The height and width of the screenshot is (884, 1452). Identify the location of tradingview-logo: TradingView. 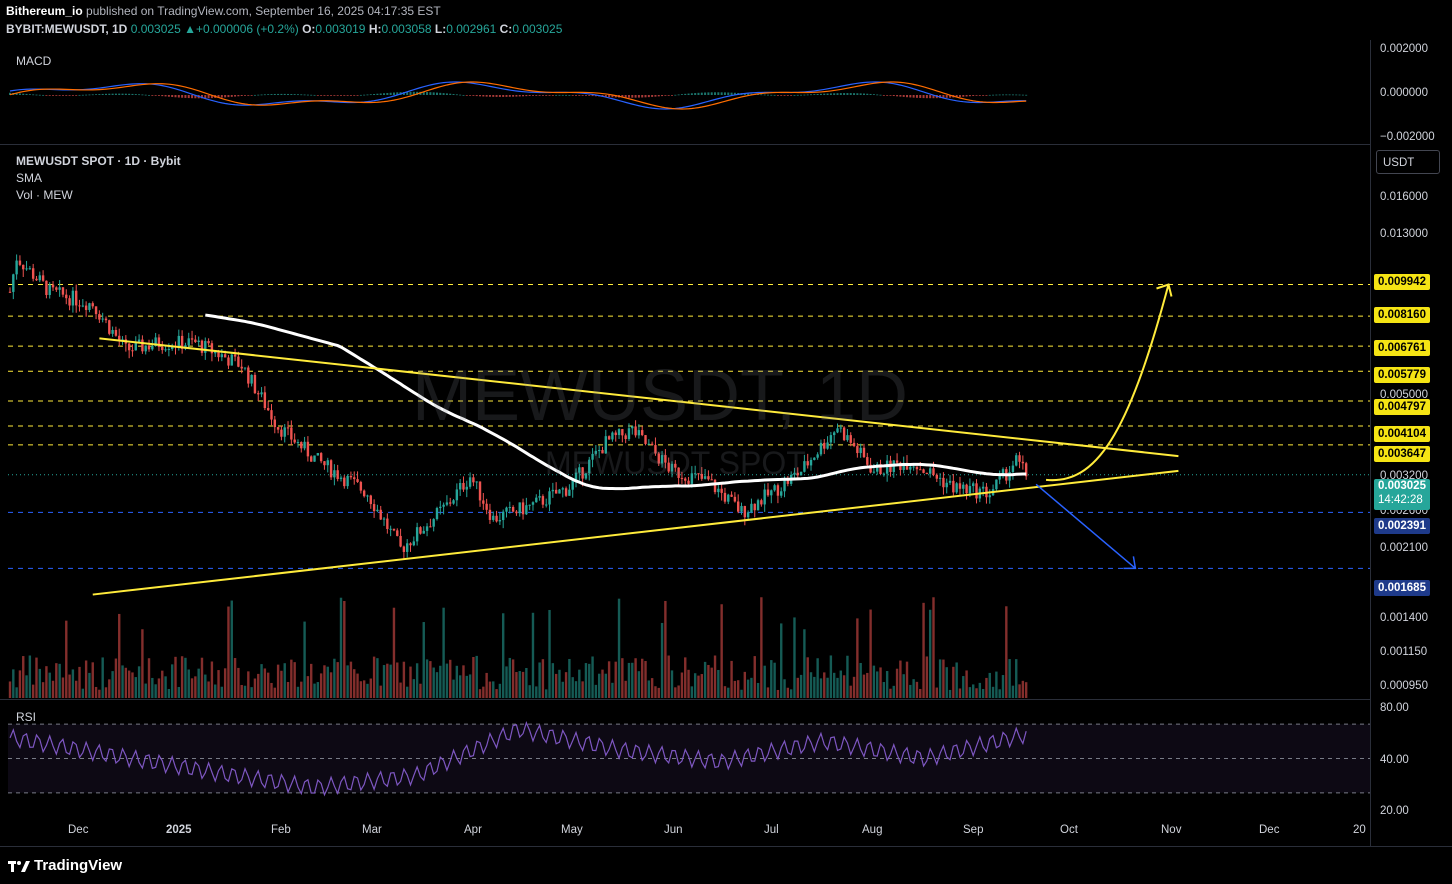
(65, 865).